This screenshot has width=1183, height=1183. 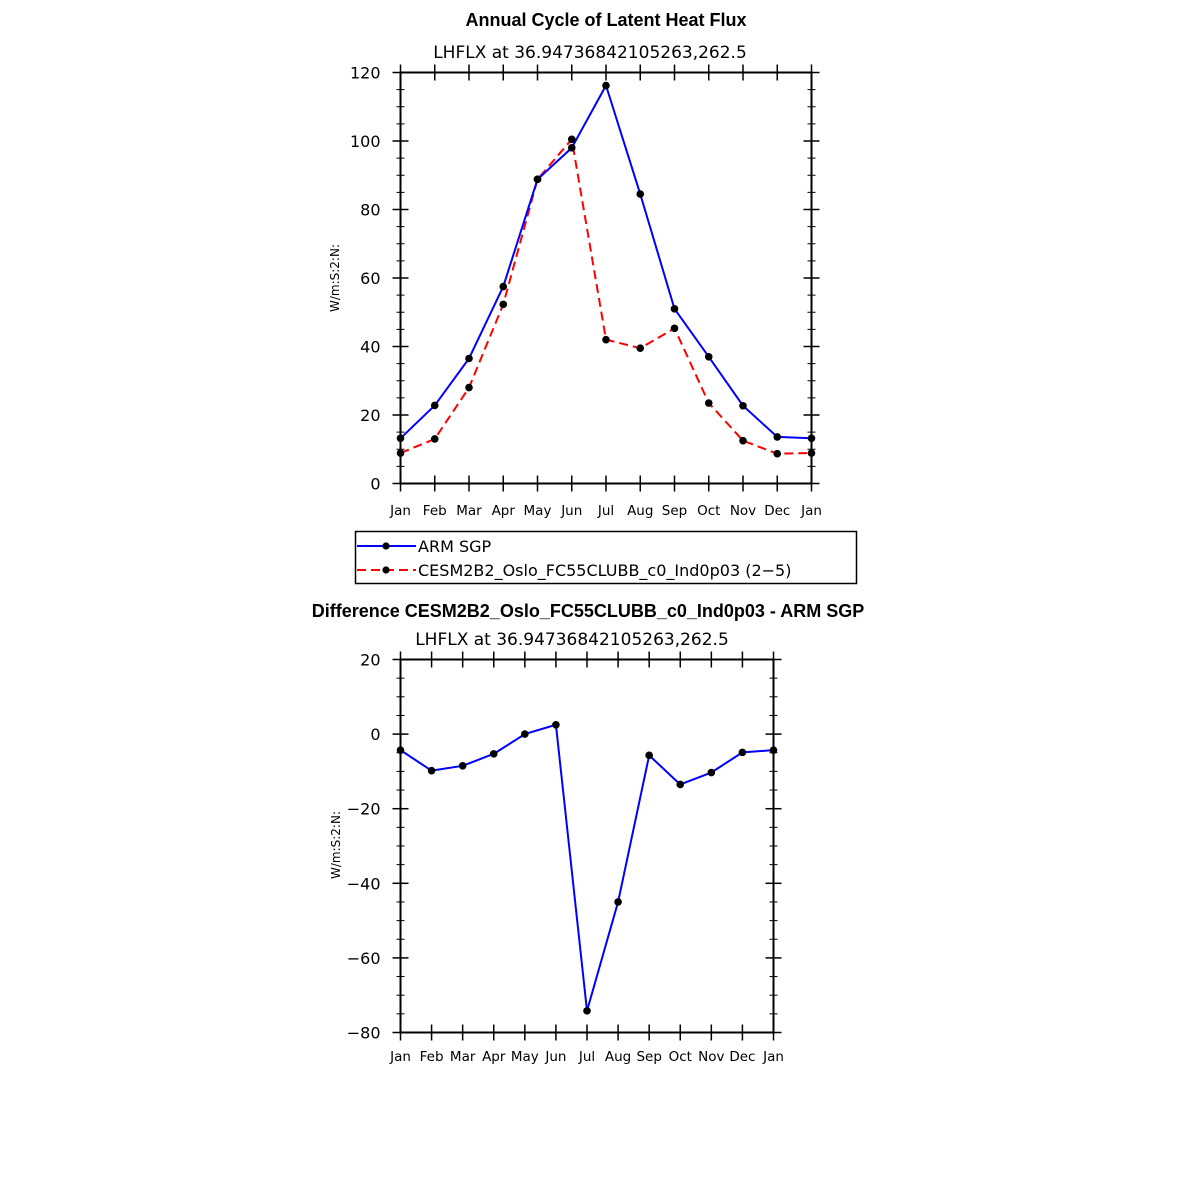 I want to click on legend-label-cesm: CESM2B2_Oslo_FC55CLUBB_c0_Ind0p03 (2−5), so click(x=604, y=571).